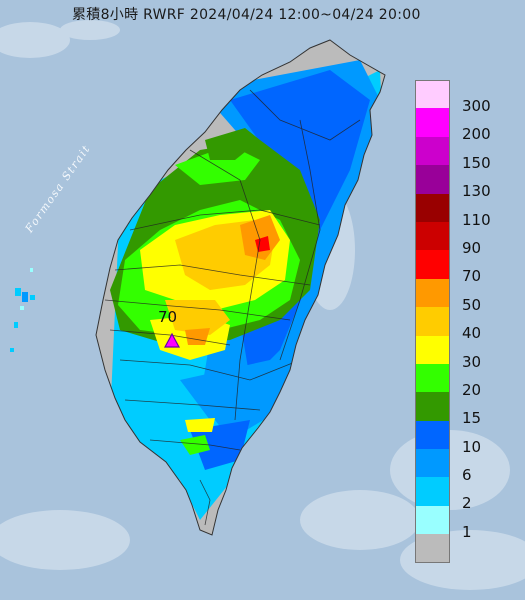  I want to click on legend-row: 130, so click(462, 182).